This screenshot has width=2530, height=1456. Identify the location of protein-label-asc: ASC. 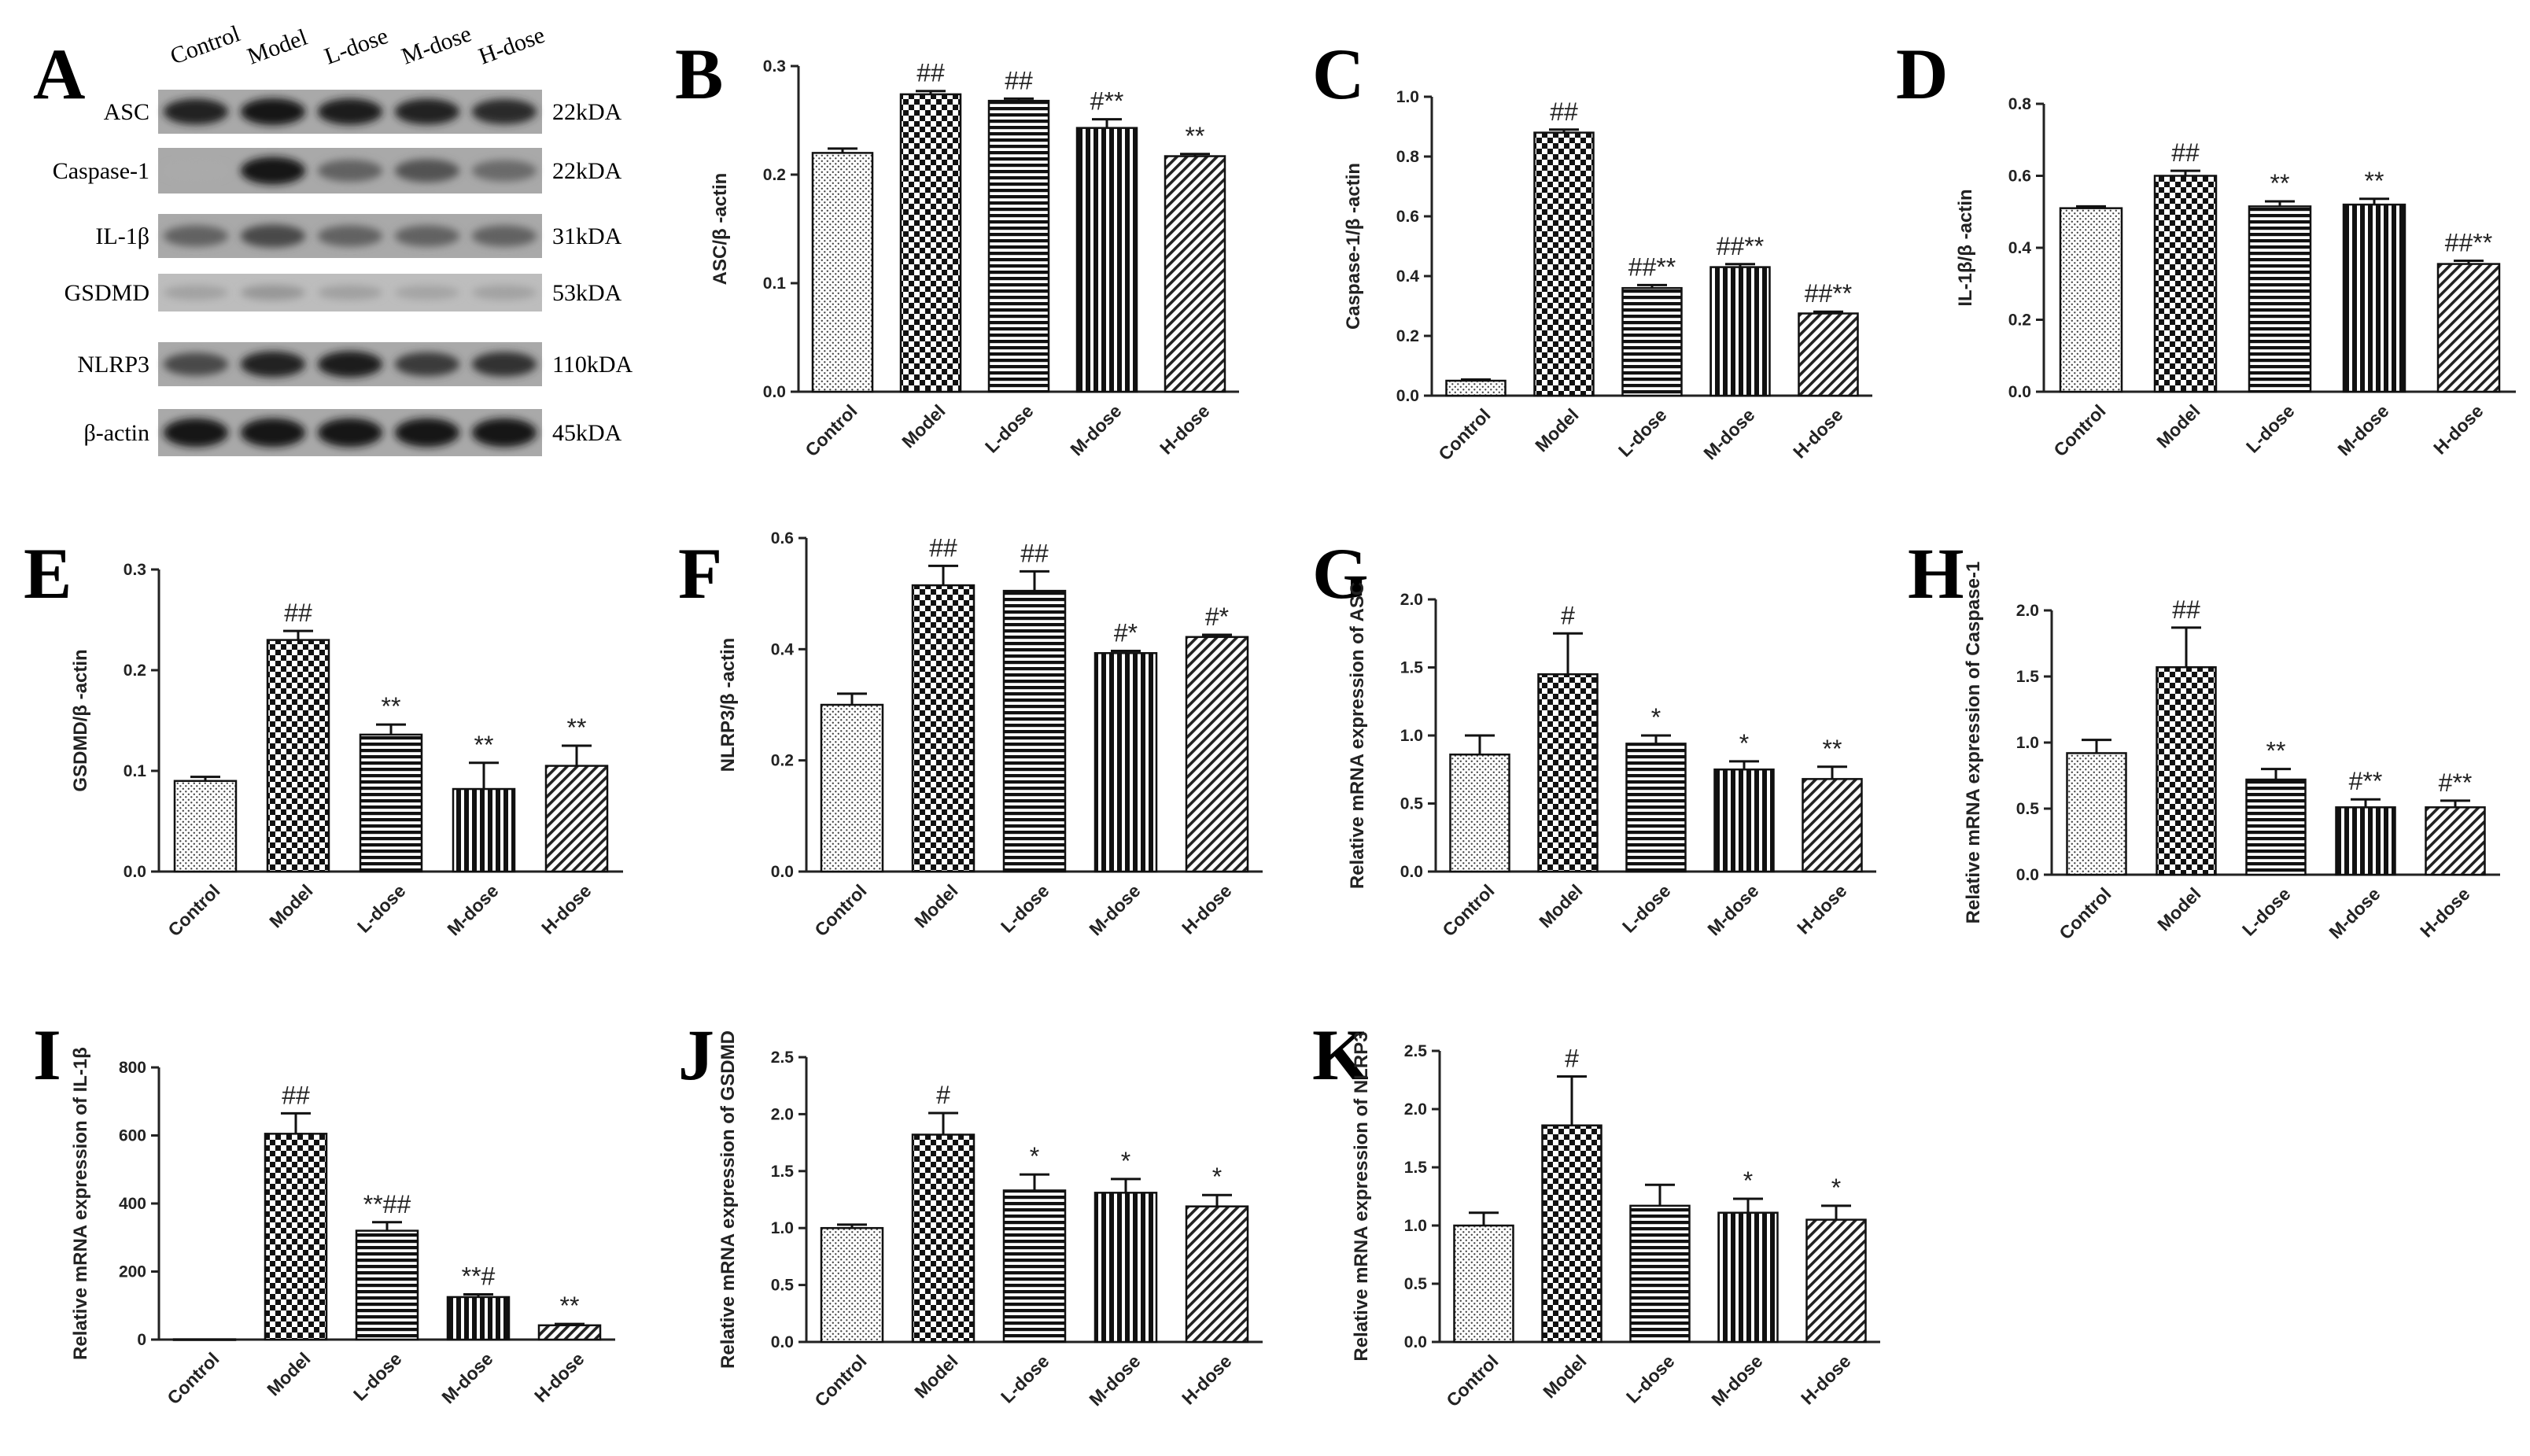
(126, 112).